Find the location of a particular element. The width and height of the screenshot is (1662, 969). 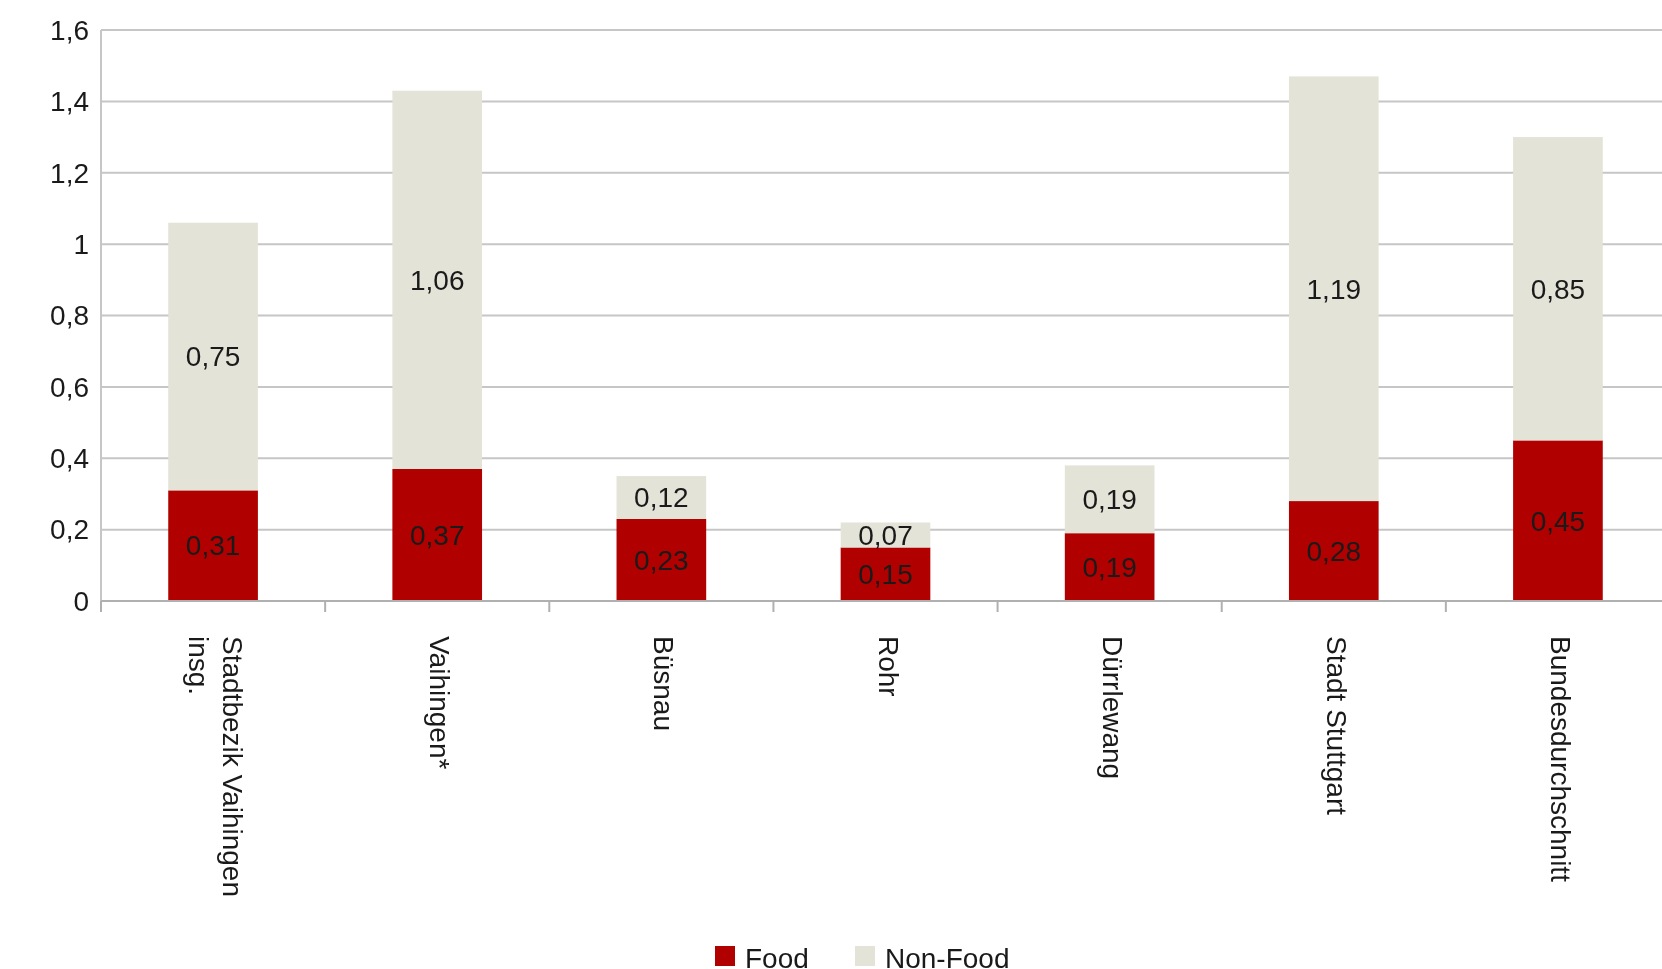

data-label: 0,23 is located at coordinates (661, 560).